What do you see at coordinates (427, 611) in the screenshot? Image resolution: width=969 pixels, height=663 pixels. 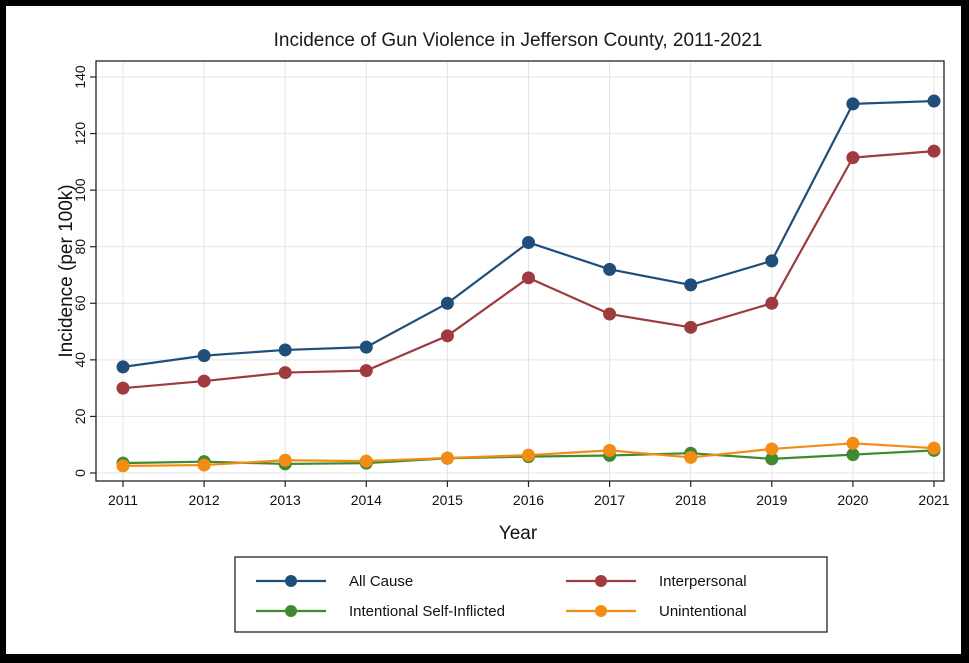 I see `legend-label: Intentional Self-Inflicted` at bounding box center [427, 611].